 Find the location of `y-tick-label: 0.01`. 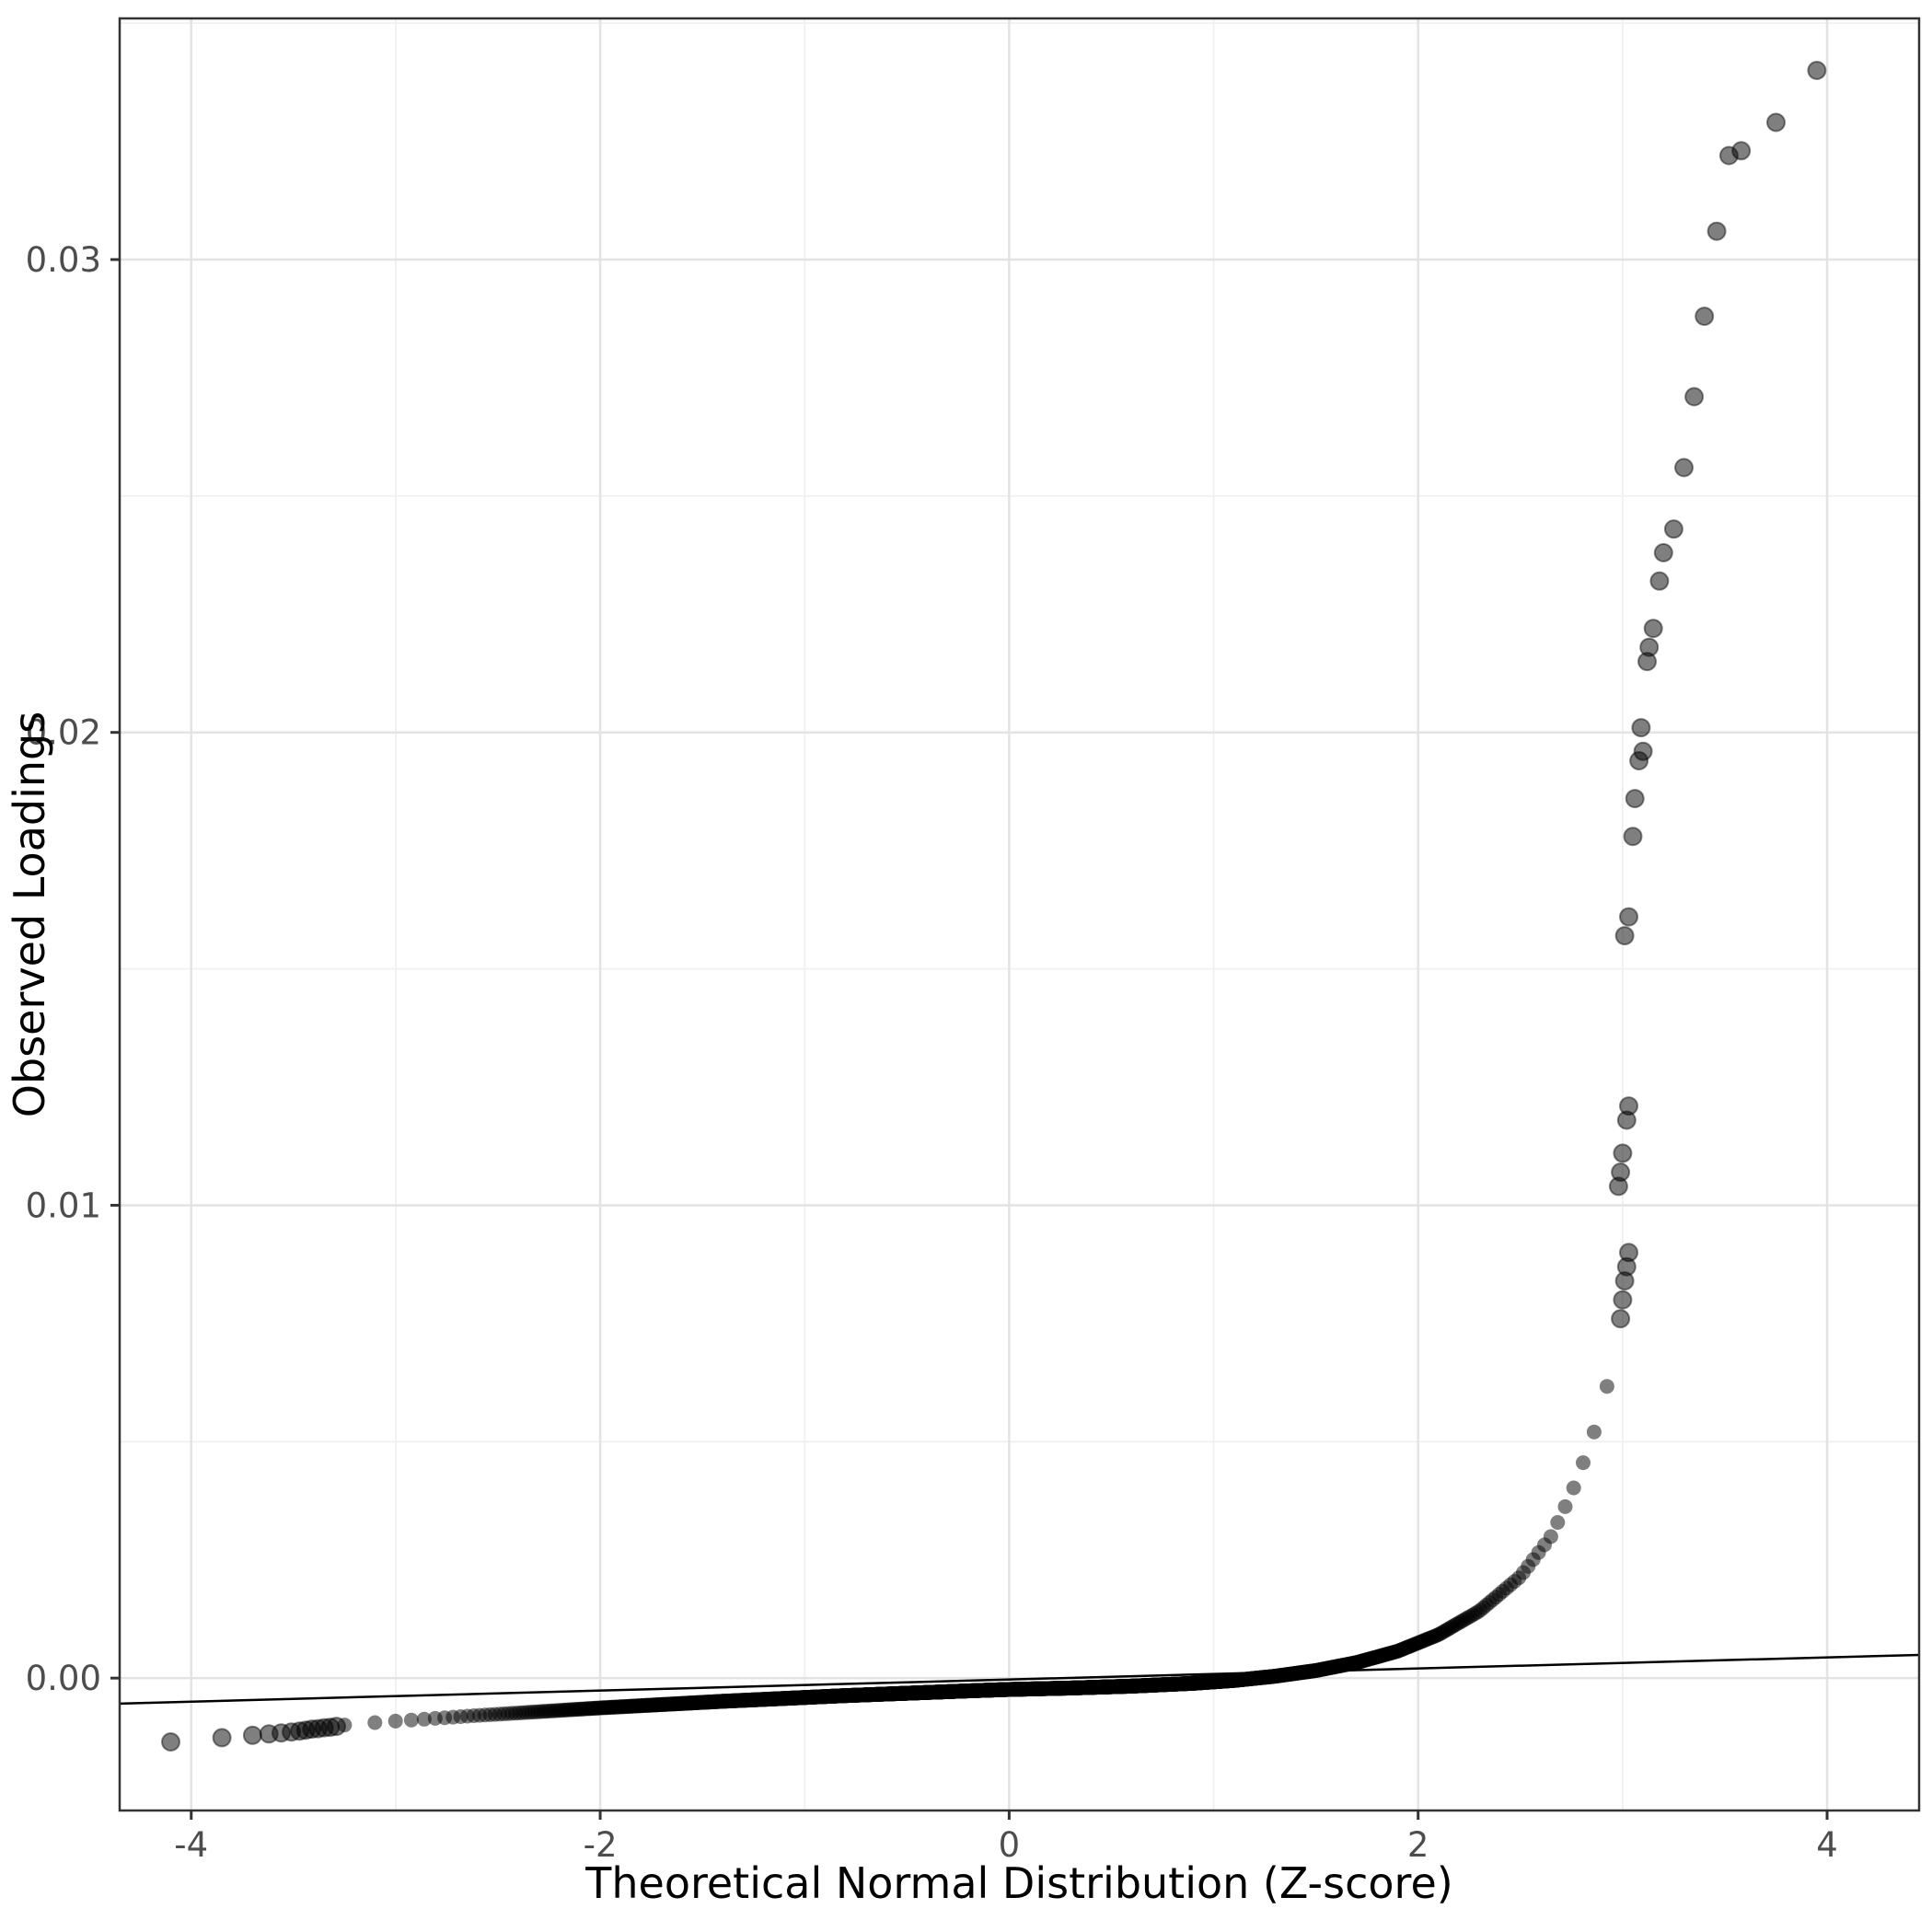

y-tick-label: 0.01 is located at coordinates (64, 1206).